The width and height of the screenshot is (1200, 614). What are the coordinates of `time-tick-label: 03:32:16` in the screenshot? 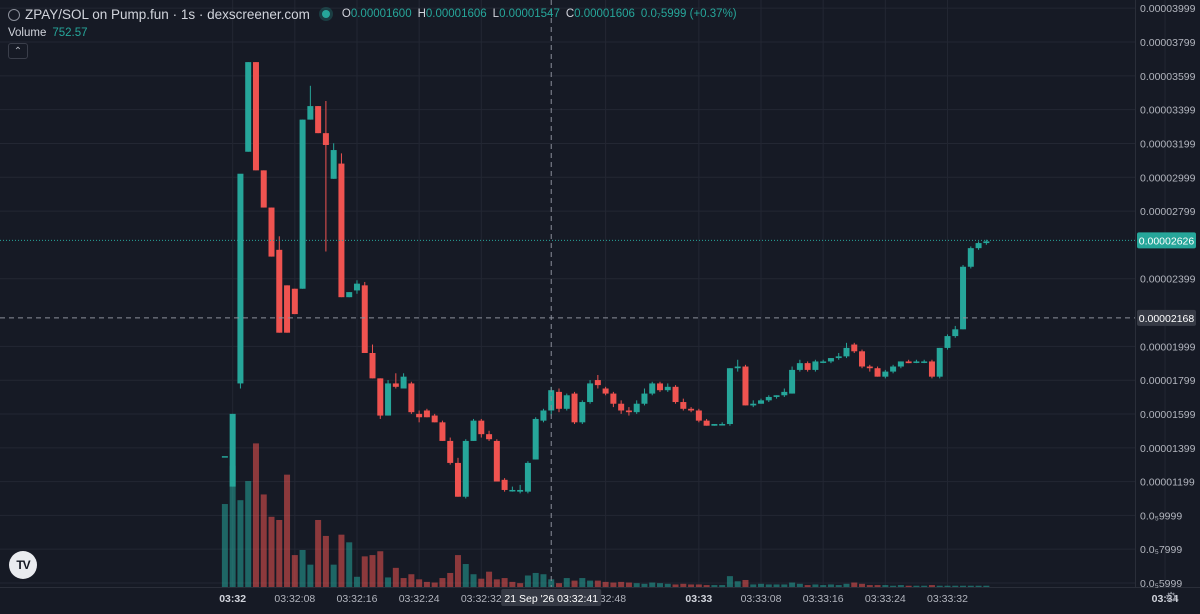 It's located at (357, 599).